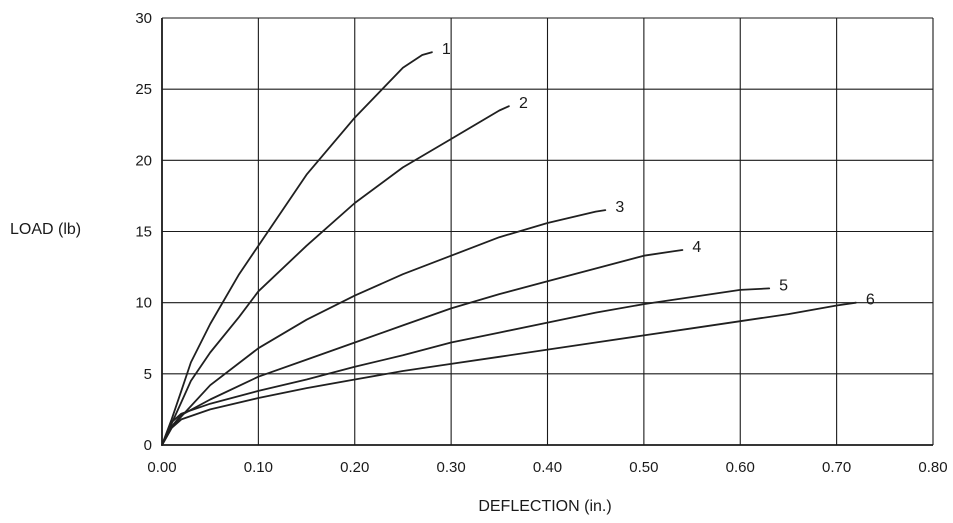 The width and height of the screenshot is (953, 523). I want to click on x-tick-label: 0.10, so click(258, 467).